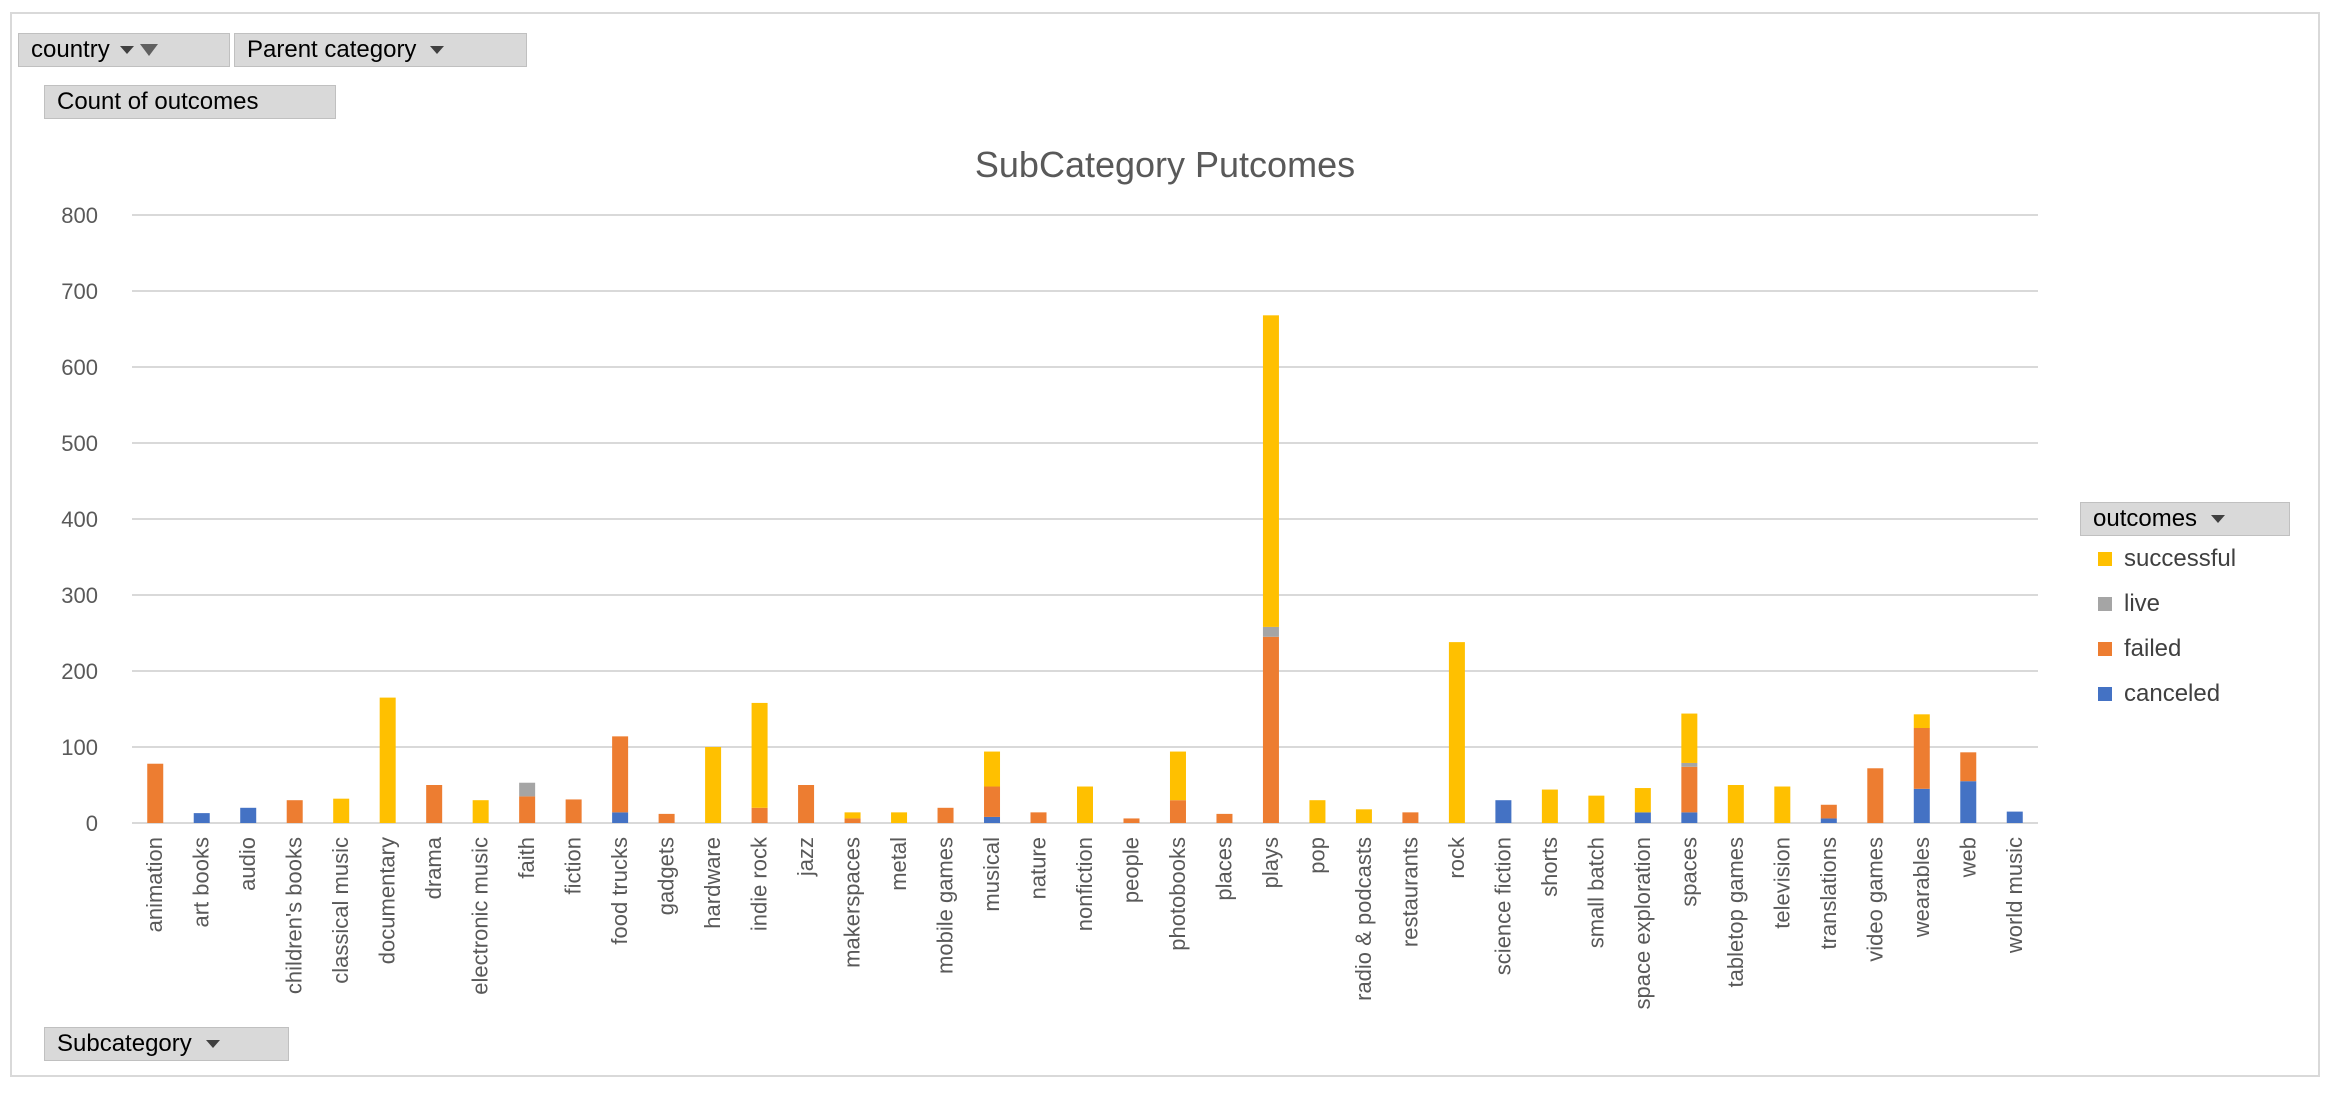  I want to click on x-tick-label: wearables, so click(1921, 887).